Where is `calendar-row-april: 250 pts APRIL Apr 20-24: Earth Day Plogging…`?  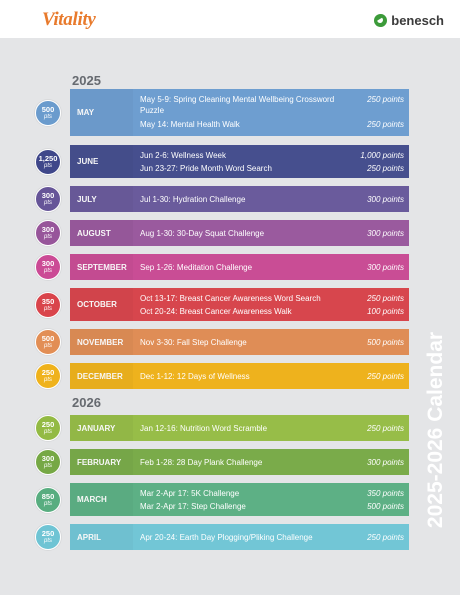 calendar-row-april: 250 pts APRIL Apr 20-24: Earth Day Plogging… is located at coordinates (230, 537).